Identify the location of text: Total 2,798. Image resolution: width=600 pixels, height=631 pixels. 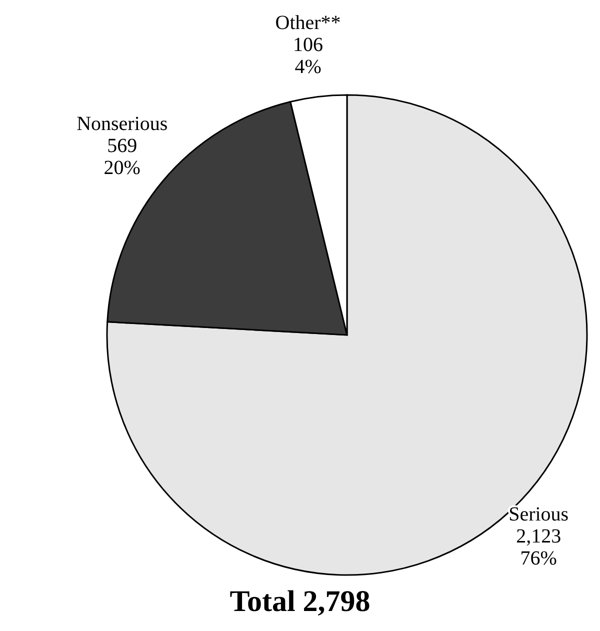
(300, 601).